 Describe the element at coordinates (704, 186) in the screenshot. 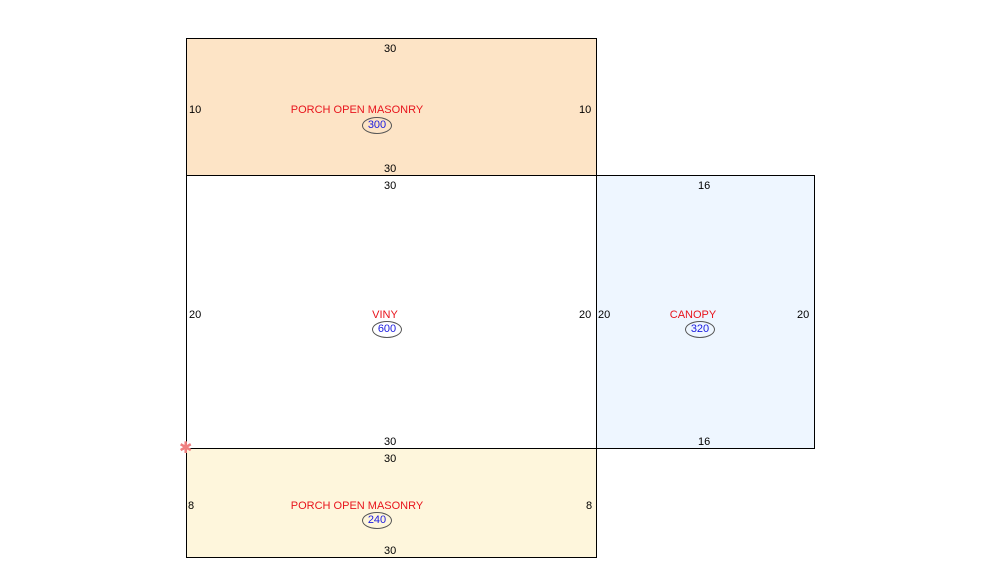

I see `canopy-dim-top: 16` at that location.